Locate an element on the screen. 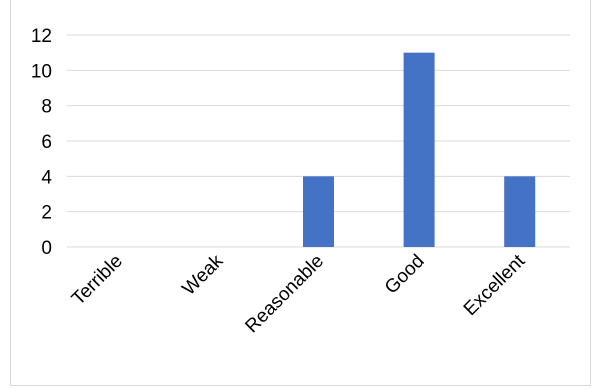 The width and height of the screenshot is (593, 389). y-tick-label: 4 is located at coordinates (46, 177).